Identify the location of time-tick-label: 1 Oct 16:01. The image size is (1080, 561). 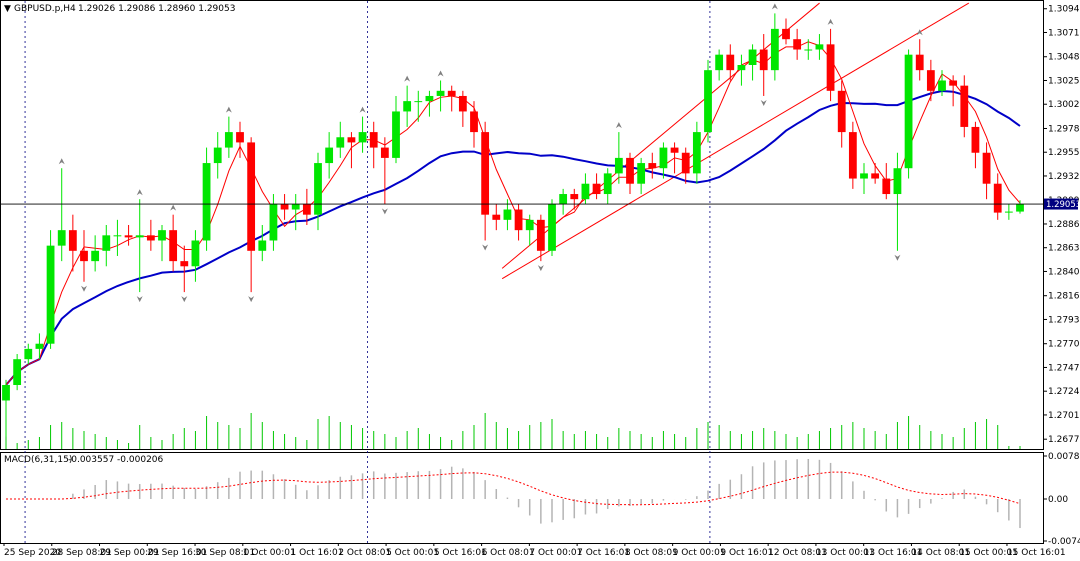
(317, 553).